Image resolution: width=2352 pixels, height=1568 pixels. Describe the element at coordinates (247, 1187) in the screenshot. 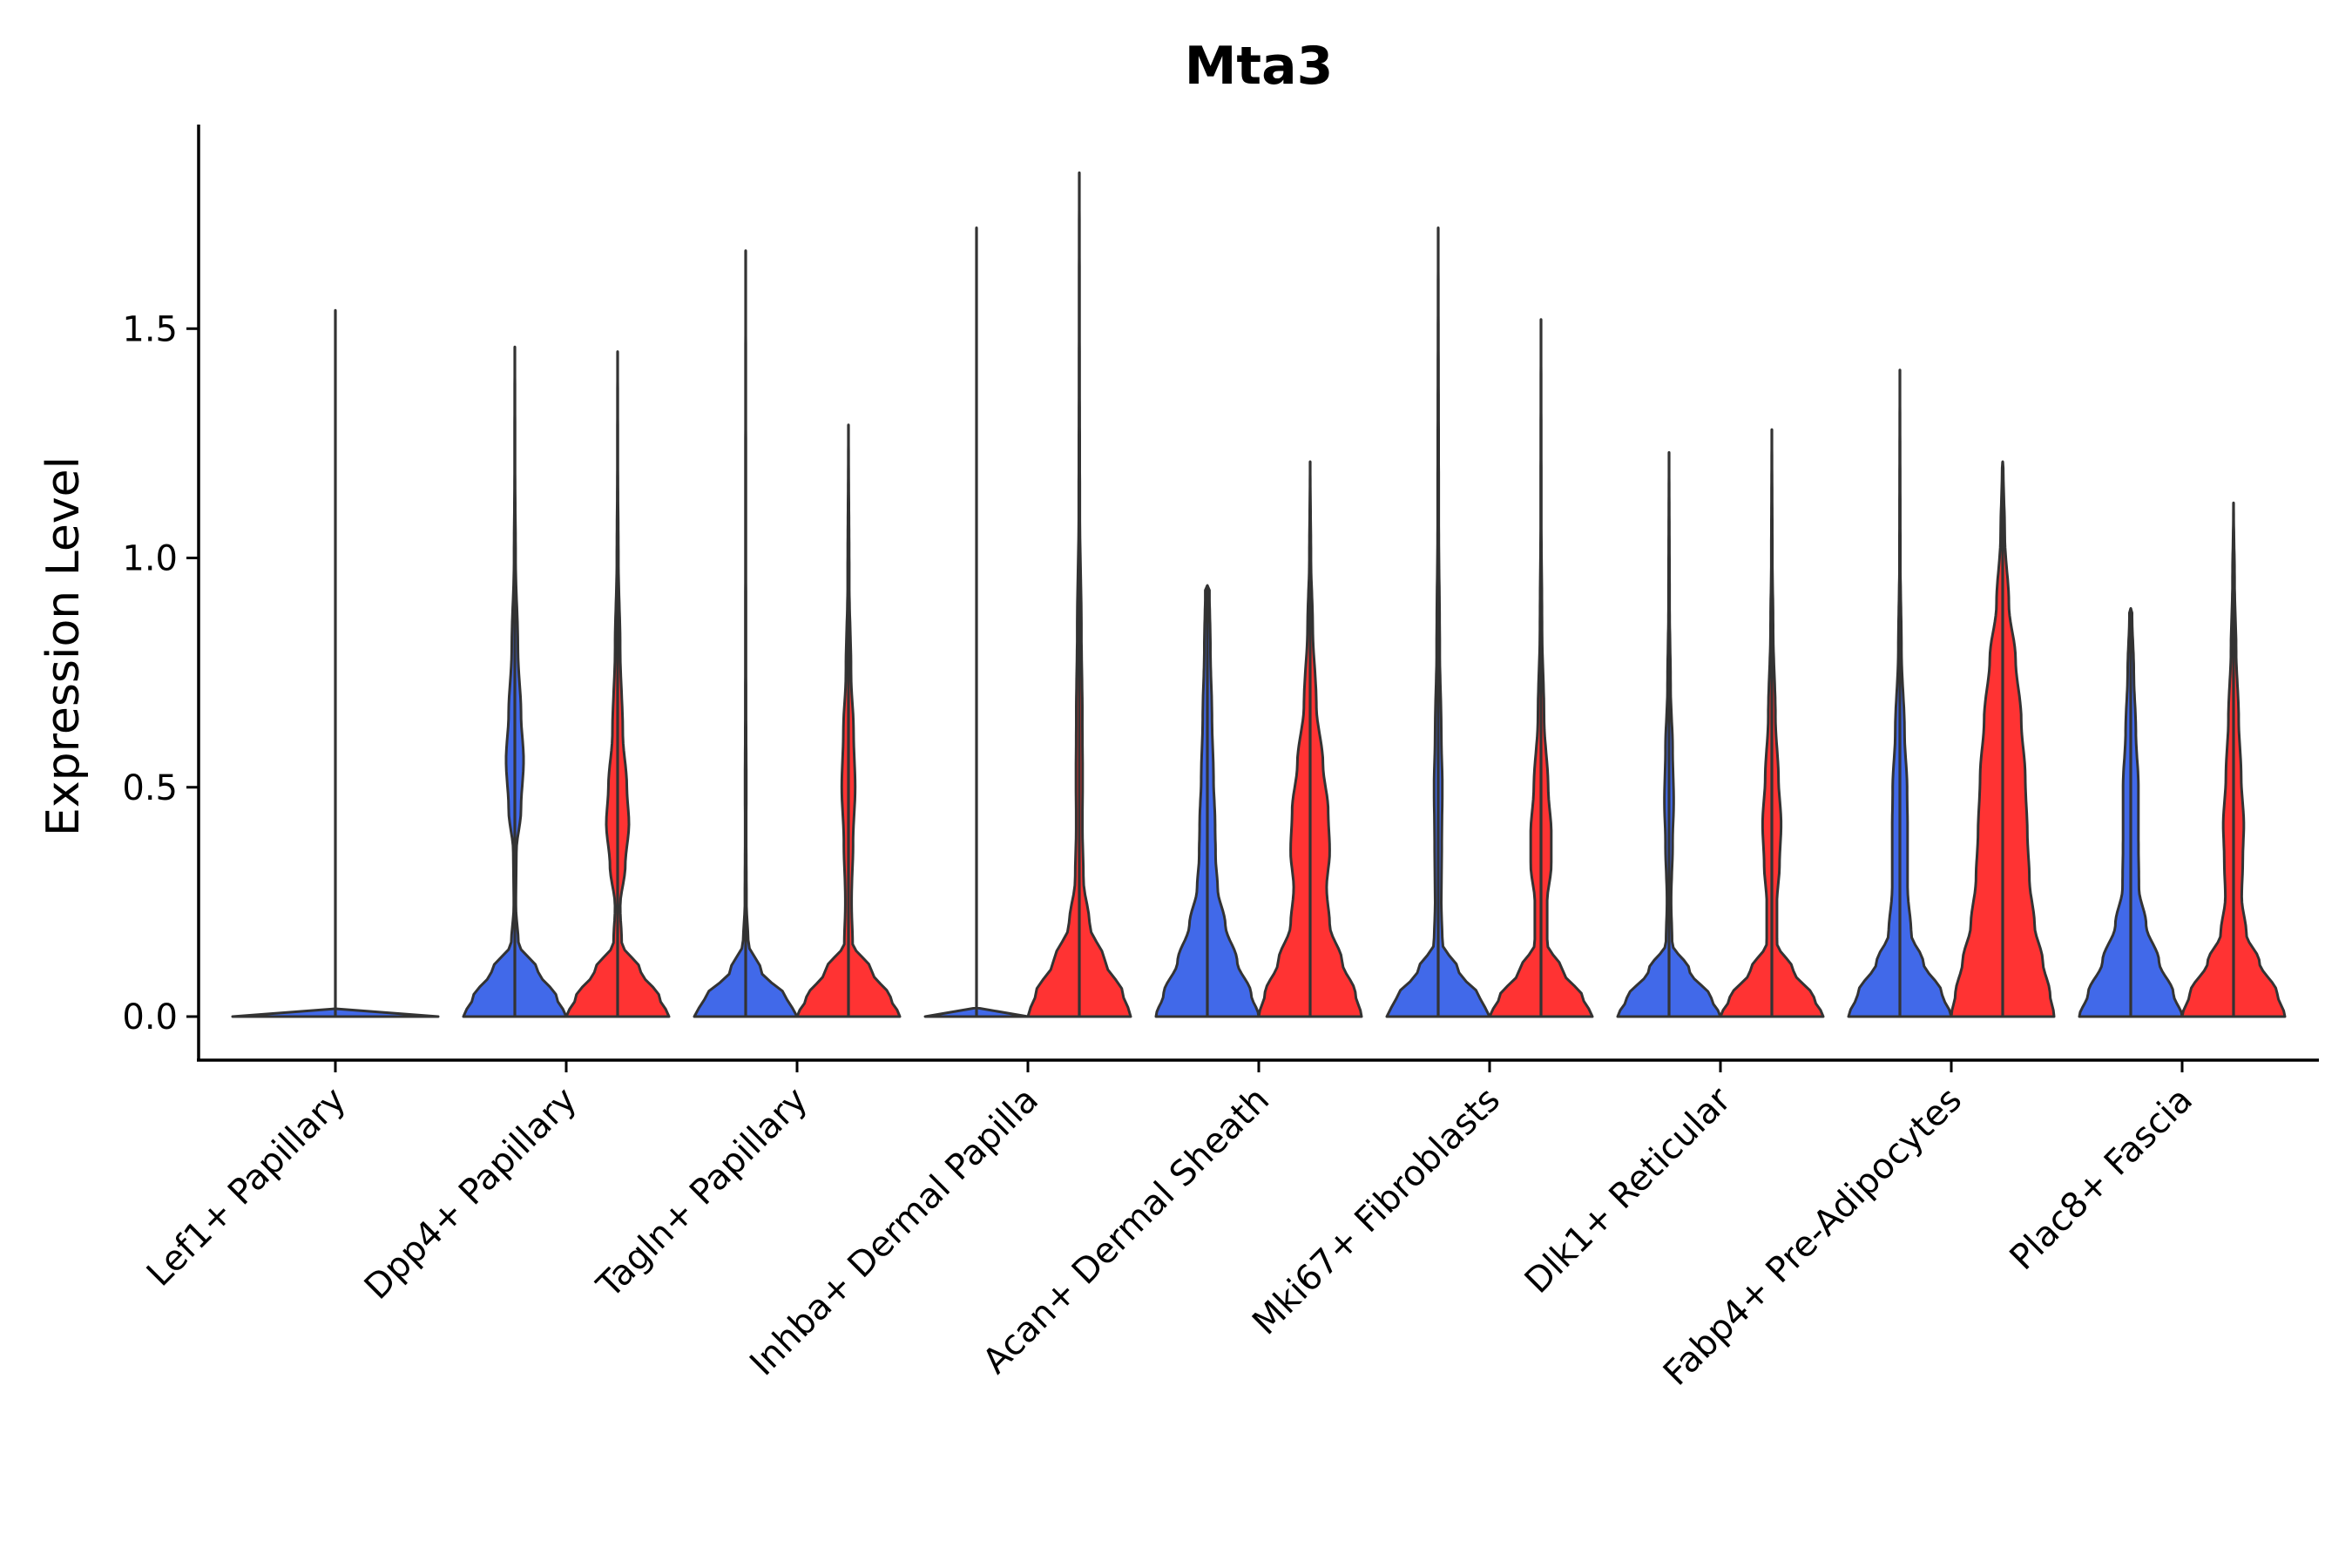

I see `x-tick-label: Lef1+ Papillary` at that location.